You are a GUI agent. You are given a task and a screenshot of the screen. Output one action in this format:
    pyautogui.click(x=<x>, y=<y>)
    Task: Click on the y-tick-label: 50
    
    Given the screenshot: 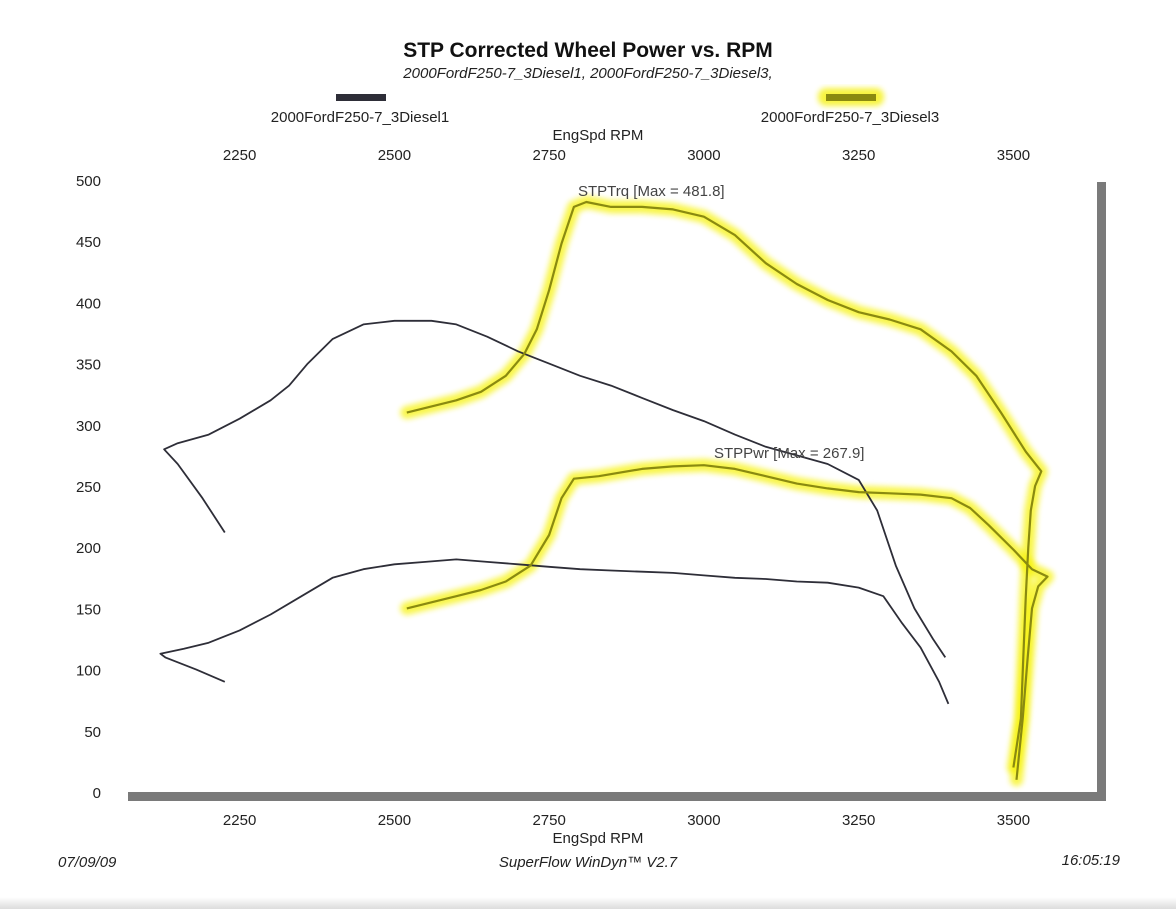 What is the action you would take?
    pyautogui.click(x=92, y=732)
    